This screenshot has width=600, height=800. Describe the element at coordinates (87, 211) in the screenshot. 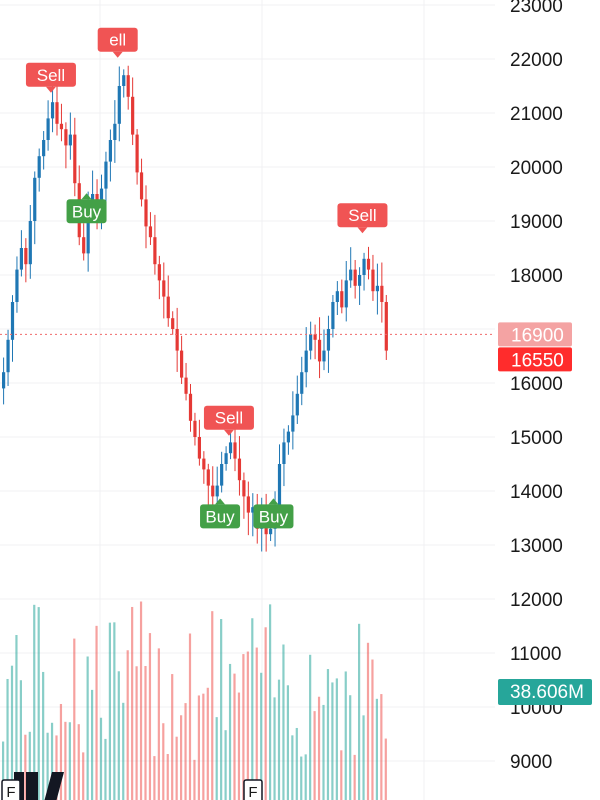

I see `svg-text: Buy` at that location.